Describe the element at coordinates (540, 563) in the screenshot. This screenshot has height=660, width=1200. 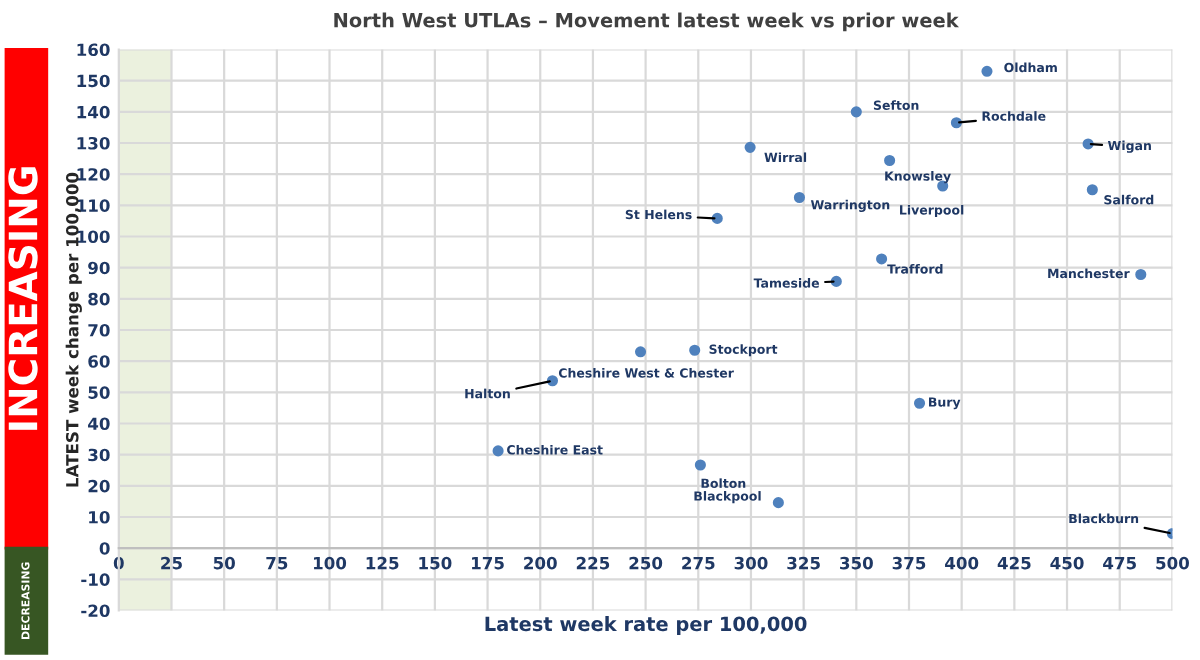
I see `x-tick-label: 200` at that location.